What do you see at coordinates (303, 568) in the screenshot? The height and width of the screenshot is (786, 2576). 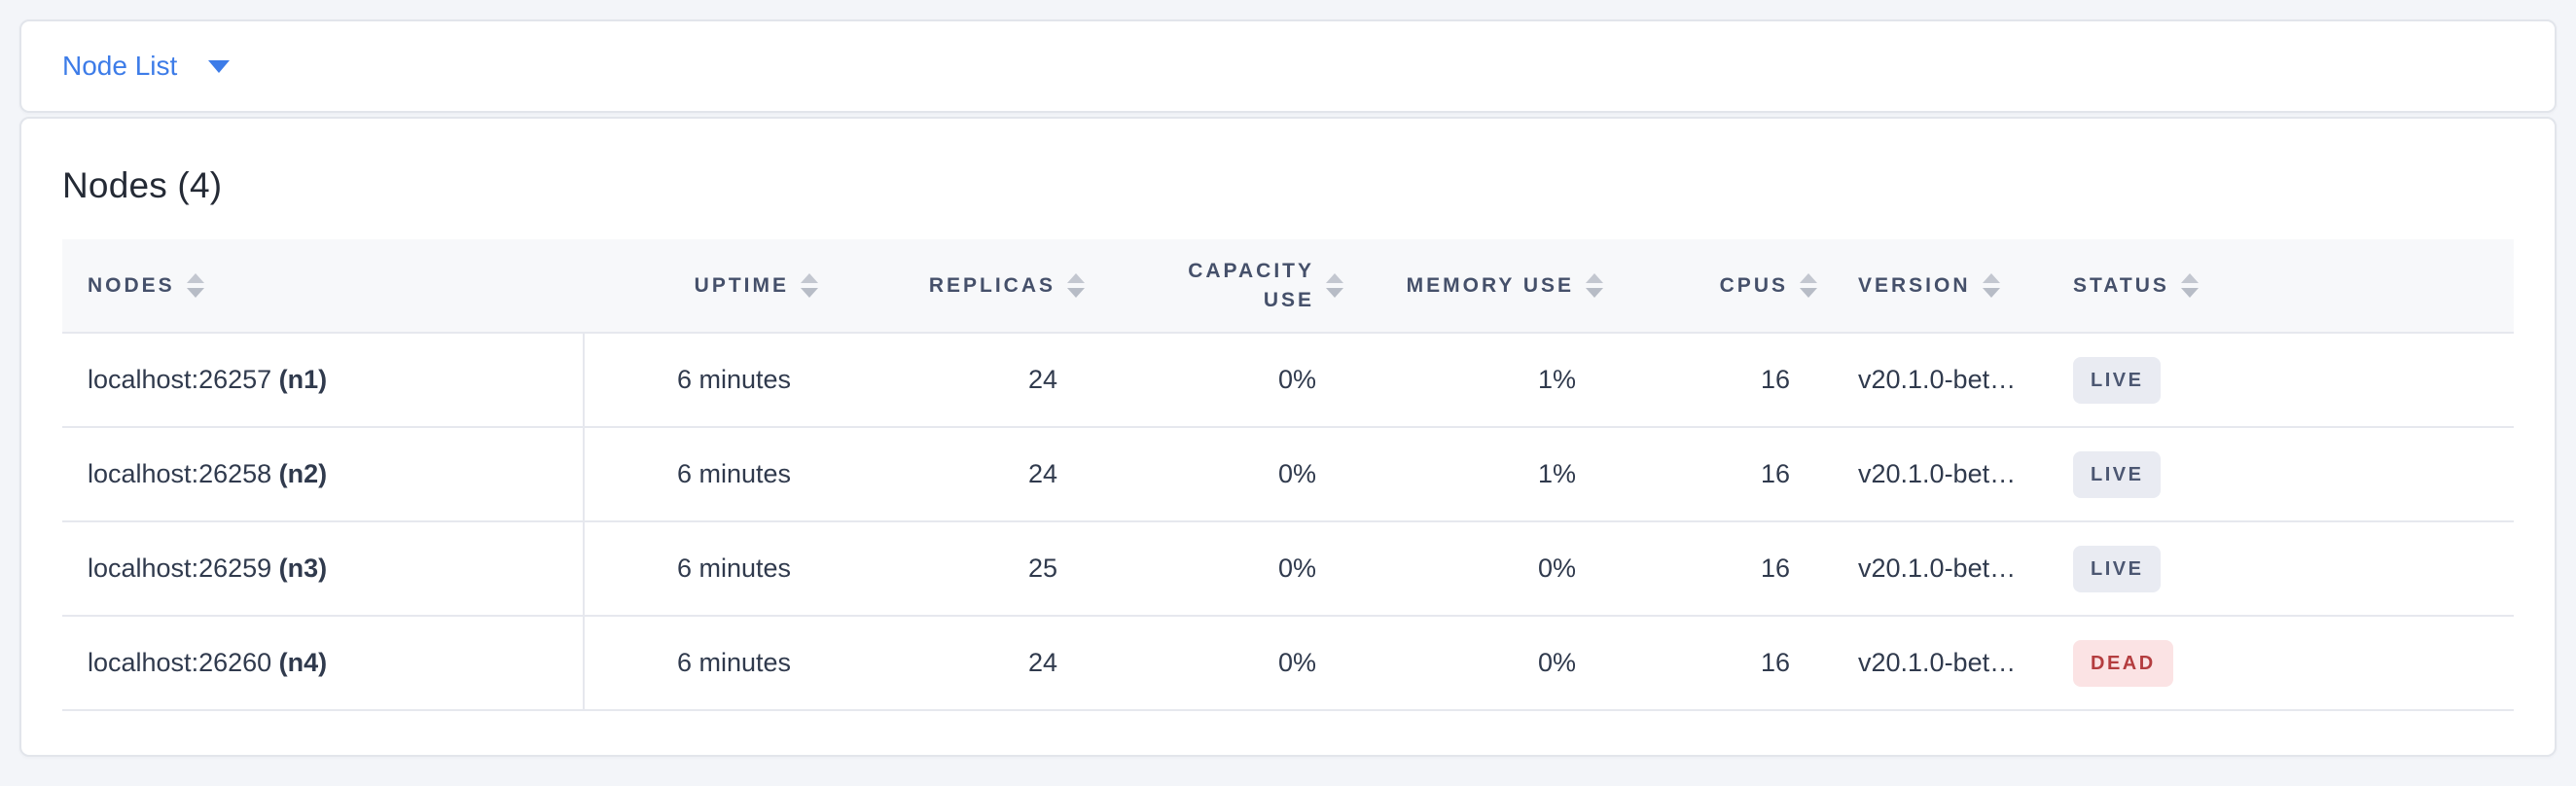 I see `node-id: (n3)` at bounding box center [303, 568].